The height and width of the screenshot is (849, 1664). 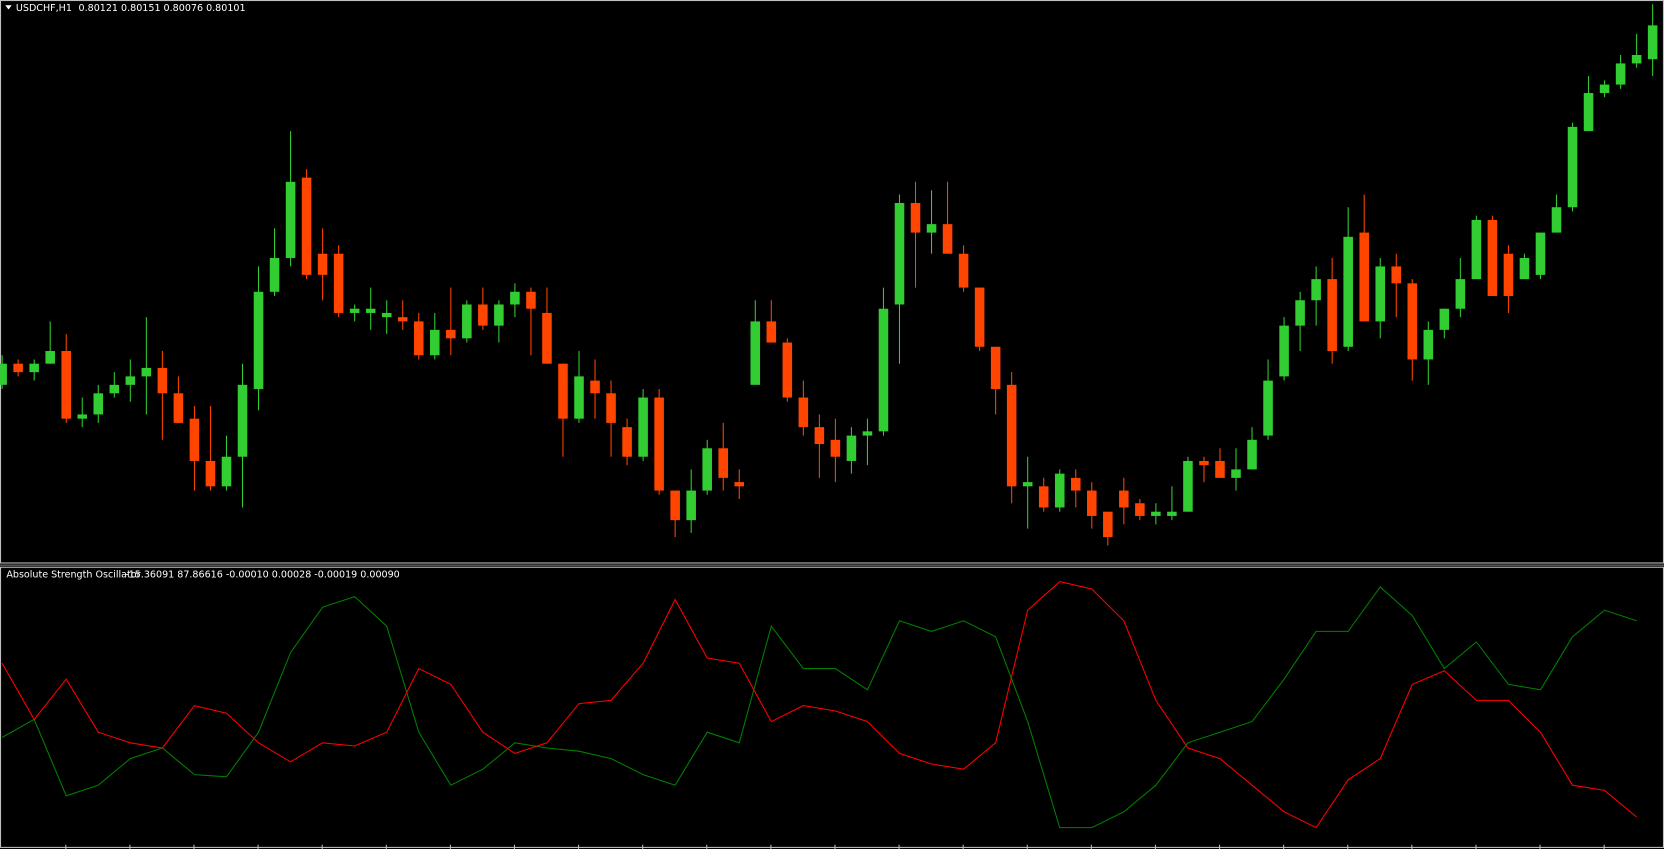 What do you see at coordinates (162, 8) in the screenshot?
I see `ohlc-values: 0.80121 0.80151 0.80076 0.80101` at bounding box center [162, 8].